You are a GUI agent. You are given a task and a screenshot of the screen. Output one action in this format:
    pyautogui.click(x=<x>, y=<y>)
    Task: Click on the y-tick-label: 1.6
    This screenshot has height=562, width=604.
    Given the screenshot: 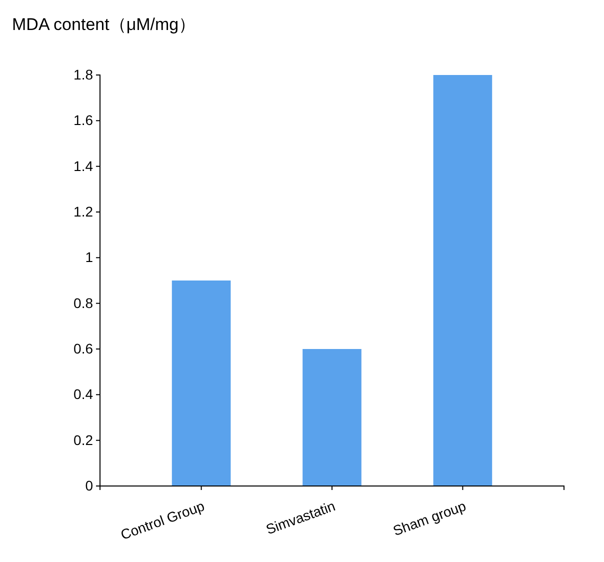 What is the action you would take?
    pyautogui.click(x=84, y=120)
    